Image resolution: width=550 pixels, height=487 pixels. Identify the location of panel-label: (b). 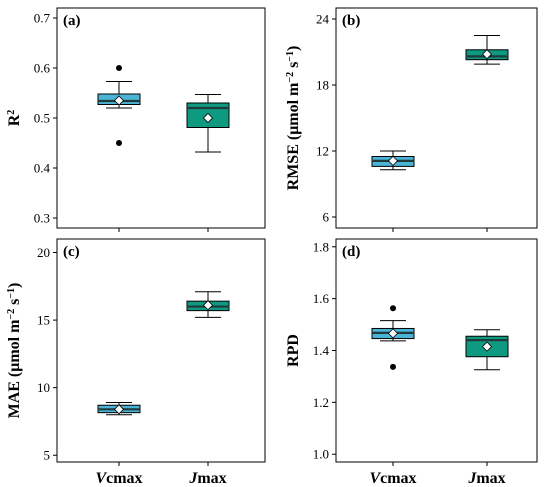
(351, 21).